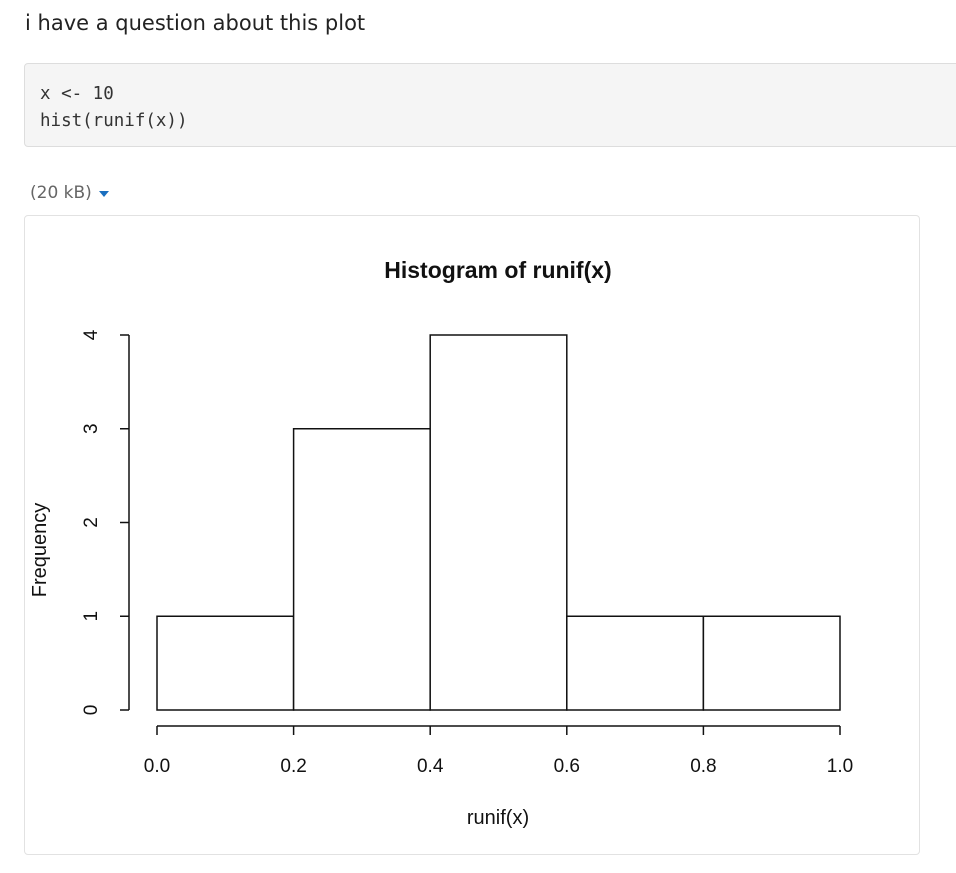 This screenshot has height=873, width=956. Describe the element at coordinates (293, 766) in the screenshot. I see `x-tick-label: 0.2` at that location.